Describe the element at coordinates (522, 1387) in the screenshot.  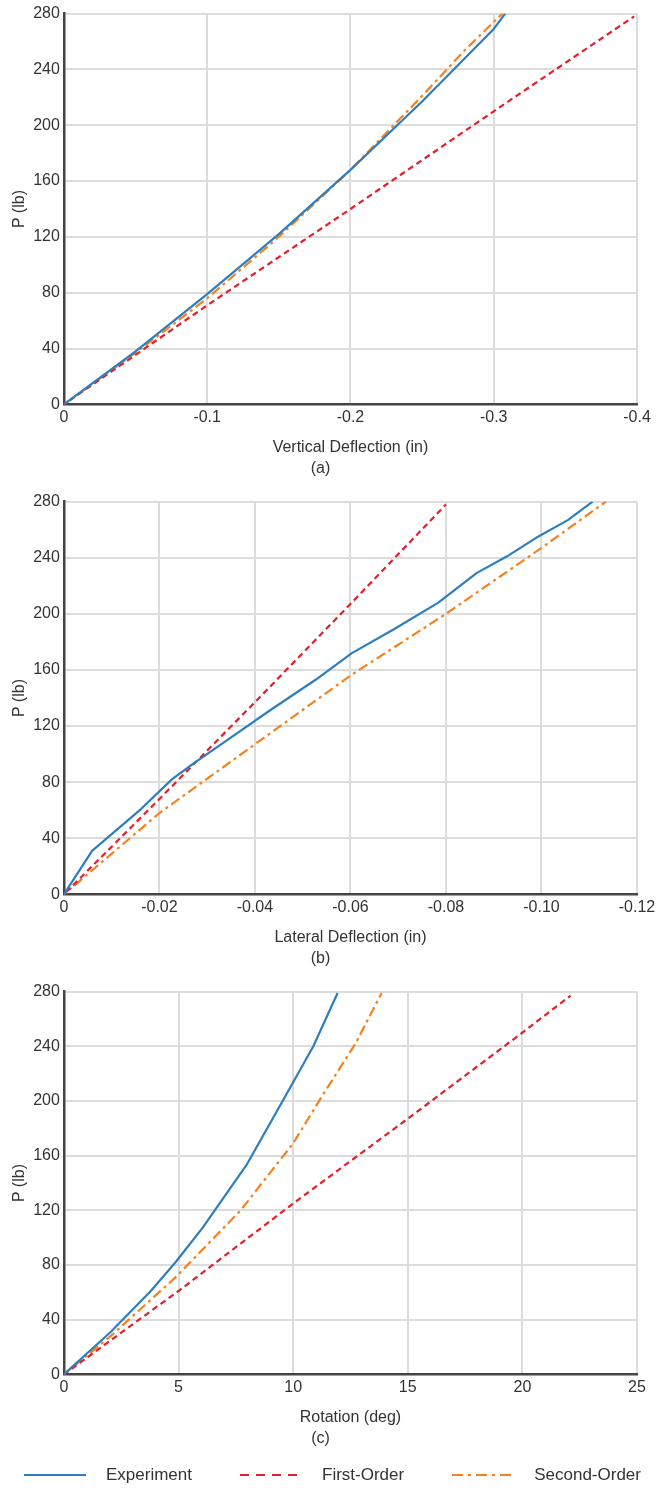
I see `x-tick-label: 20` at that location.